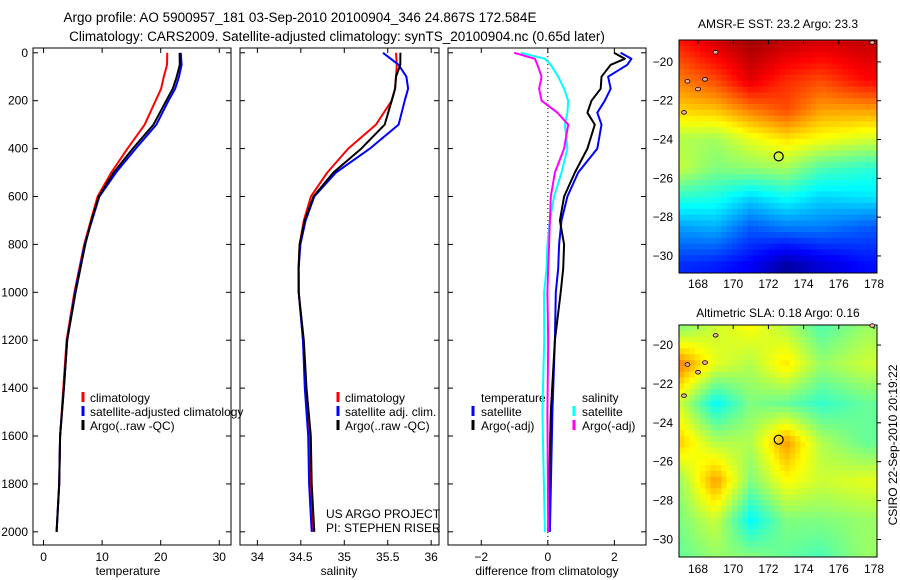 The width and height of the screenshot is (900, 580). What do you see at coordinates (43, 557) in the screenshot?
I see `x-tick-label: 0` at bounding box center [43, 557].